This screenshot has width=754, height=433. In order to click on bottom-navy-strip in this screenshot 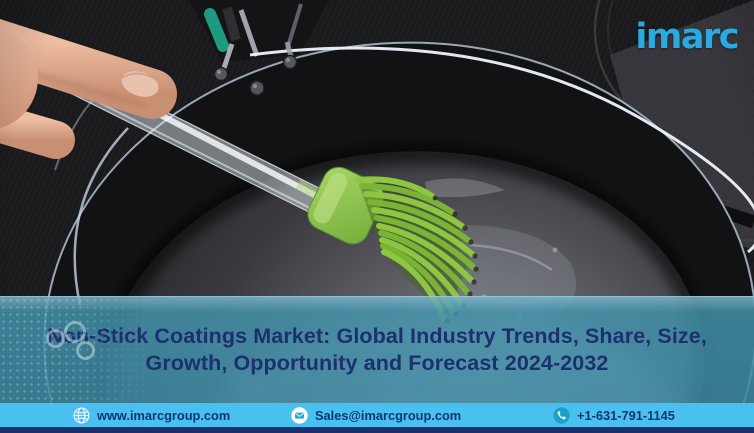, I will do `click(377, 430)`.